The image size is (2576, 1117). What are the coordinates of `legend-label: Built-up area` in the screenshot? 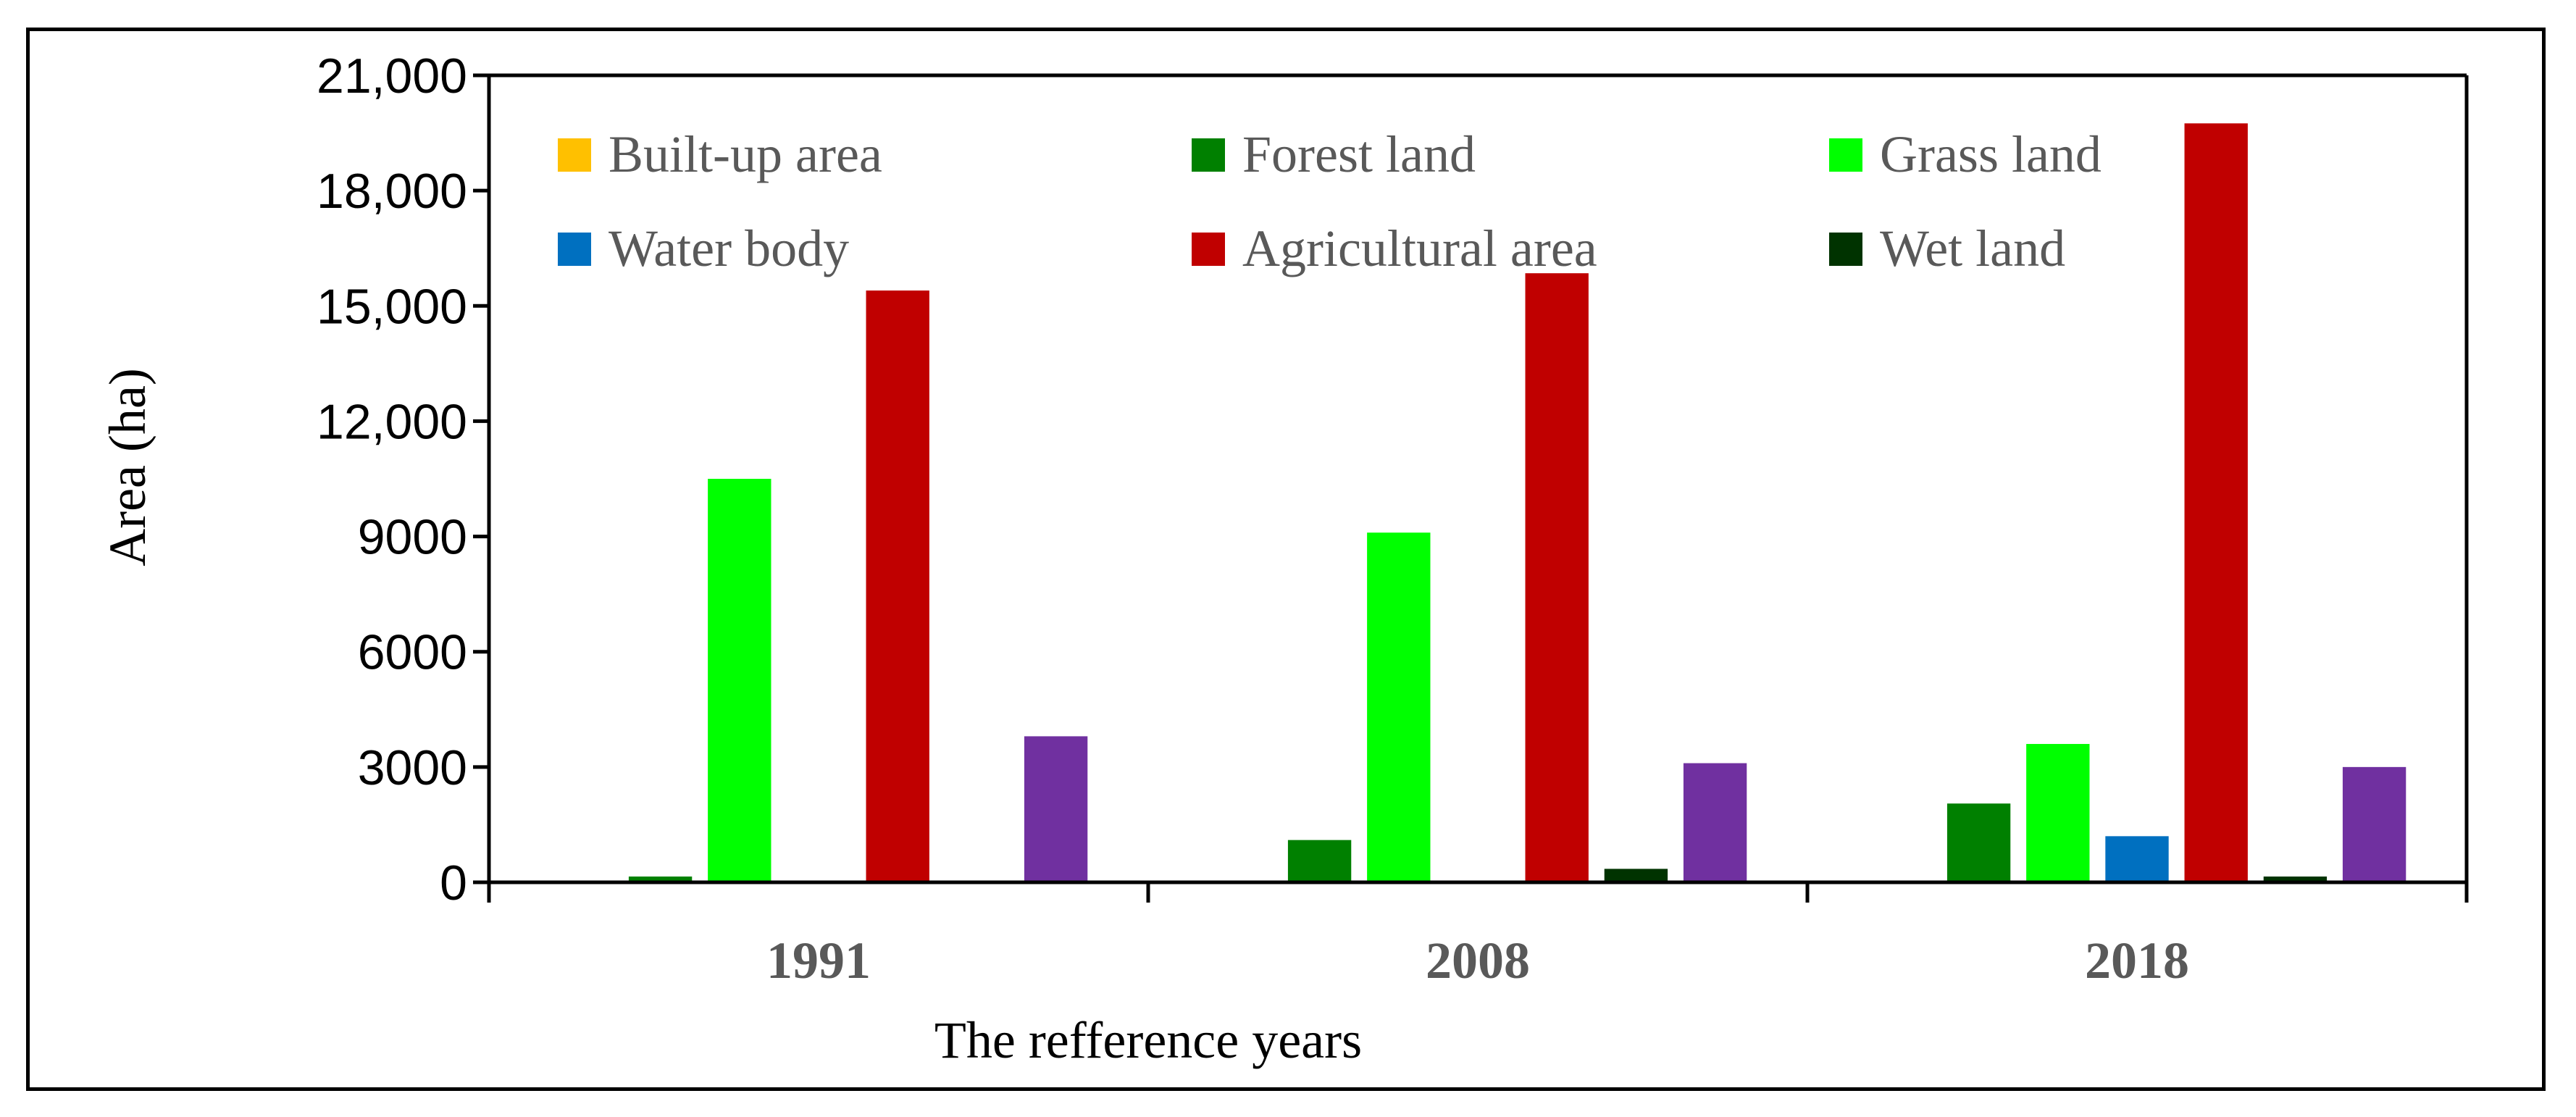 It's located at (745, 154).